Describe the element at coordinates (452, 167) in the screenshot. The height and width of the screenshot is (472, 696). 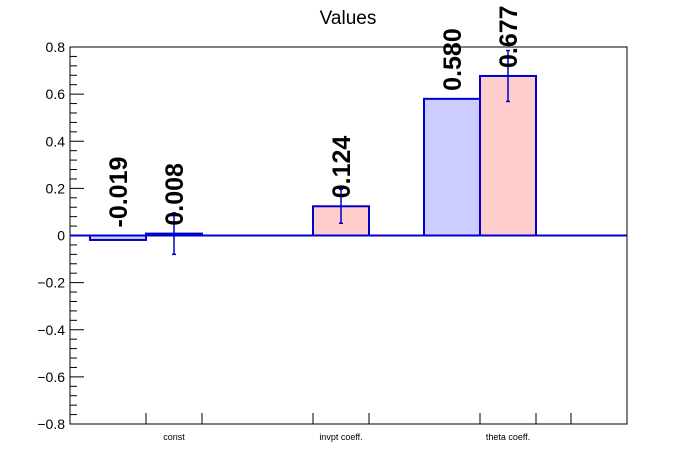
I see `bar` at that location.